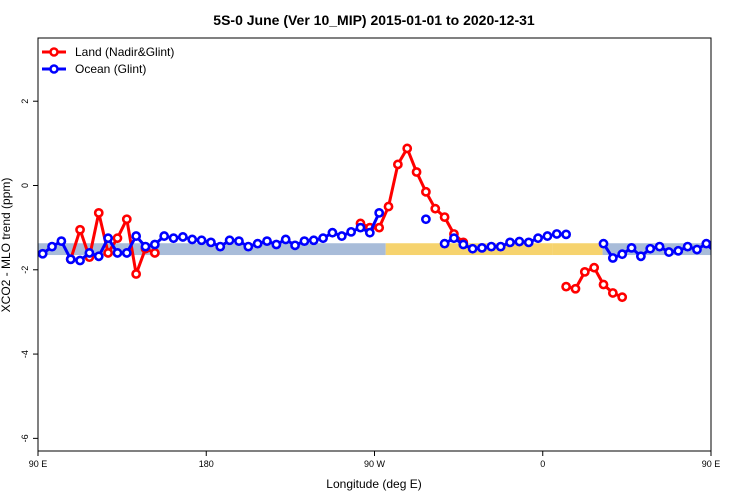  I want to click on x-tick-label: 90 W, so click(375, 464).